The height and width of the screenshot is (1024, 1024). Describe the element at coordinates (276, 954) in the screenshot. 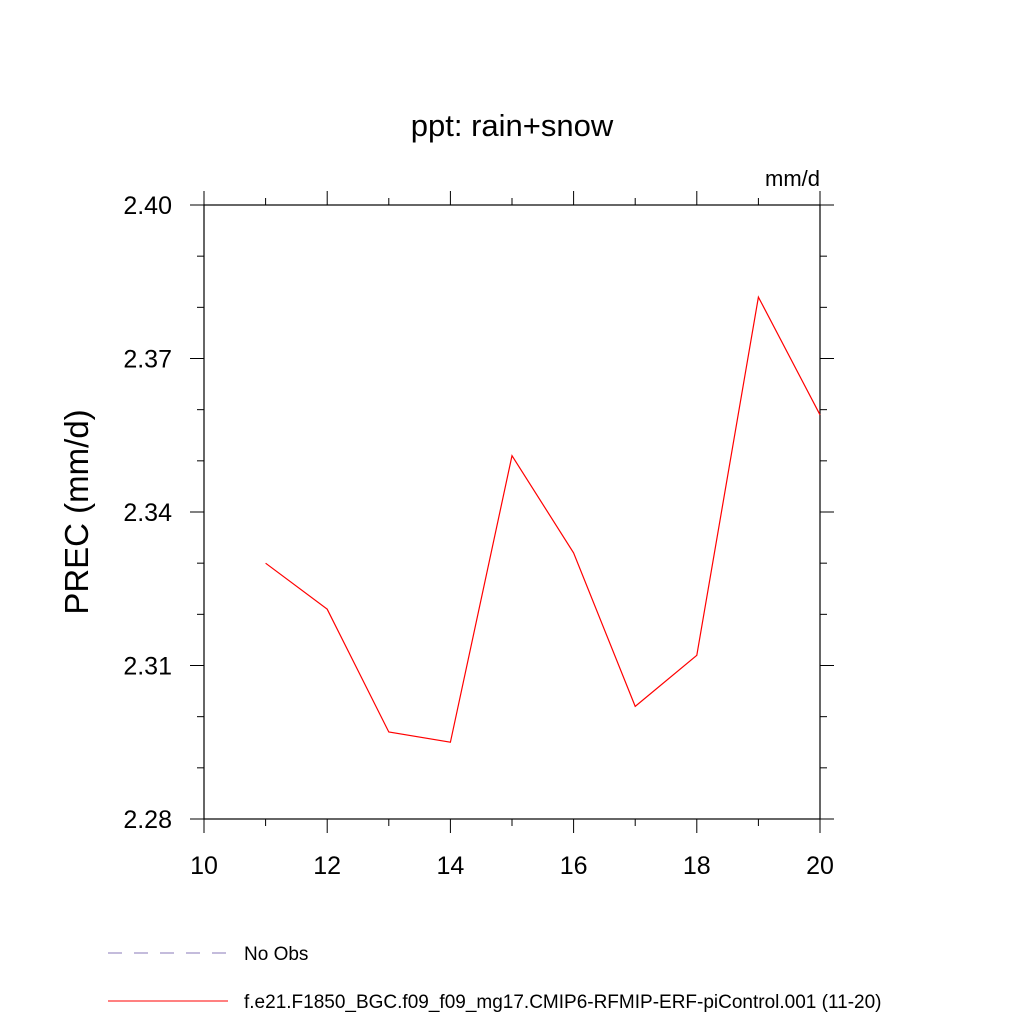

I see `legend-label-no-obs: No Obs` at that location.